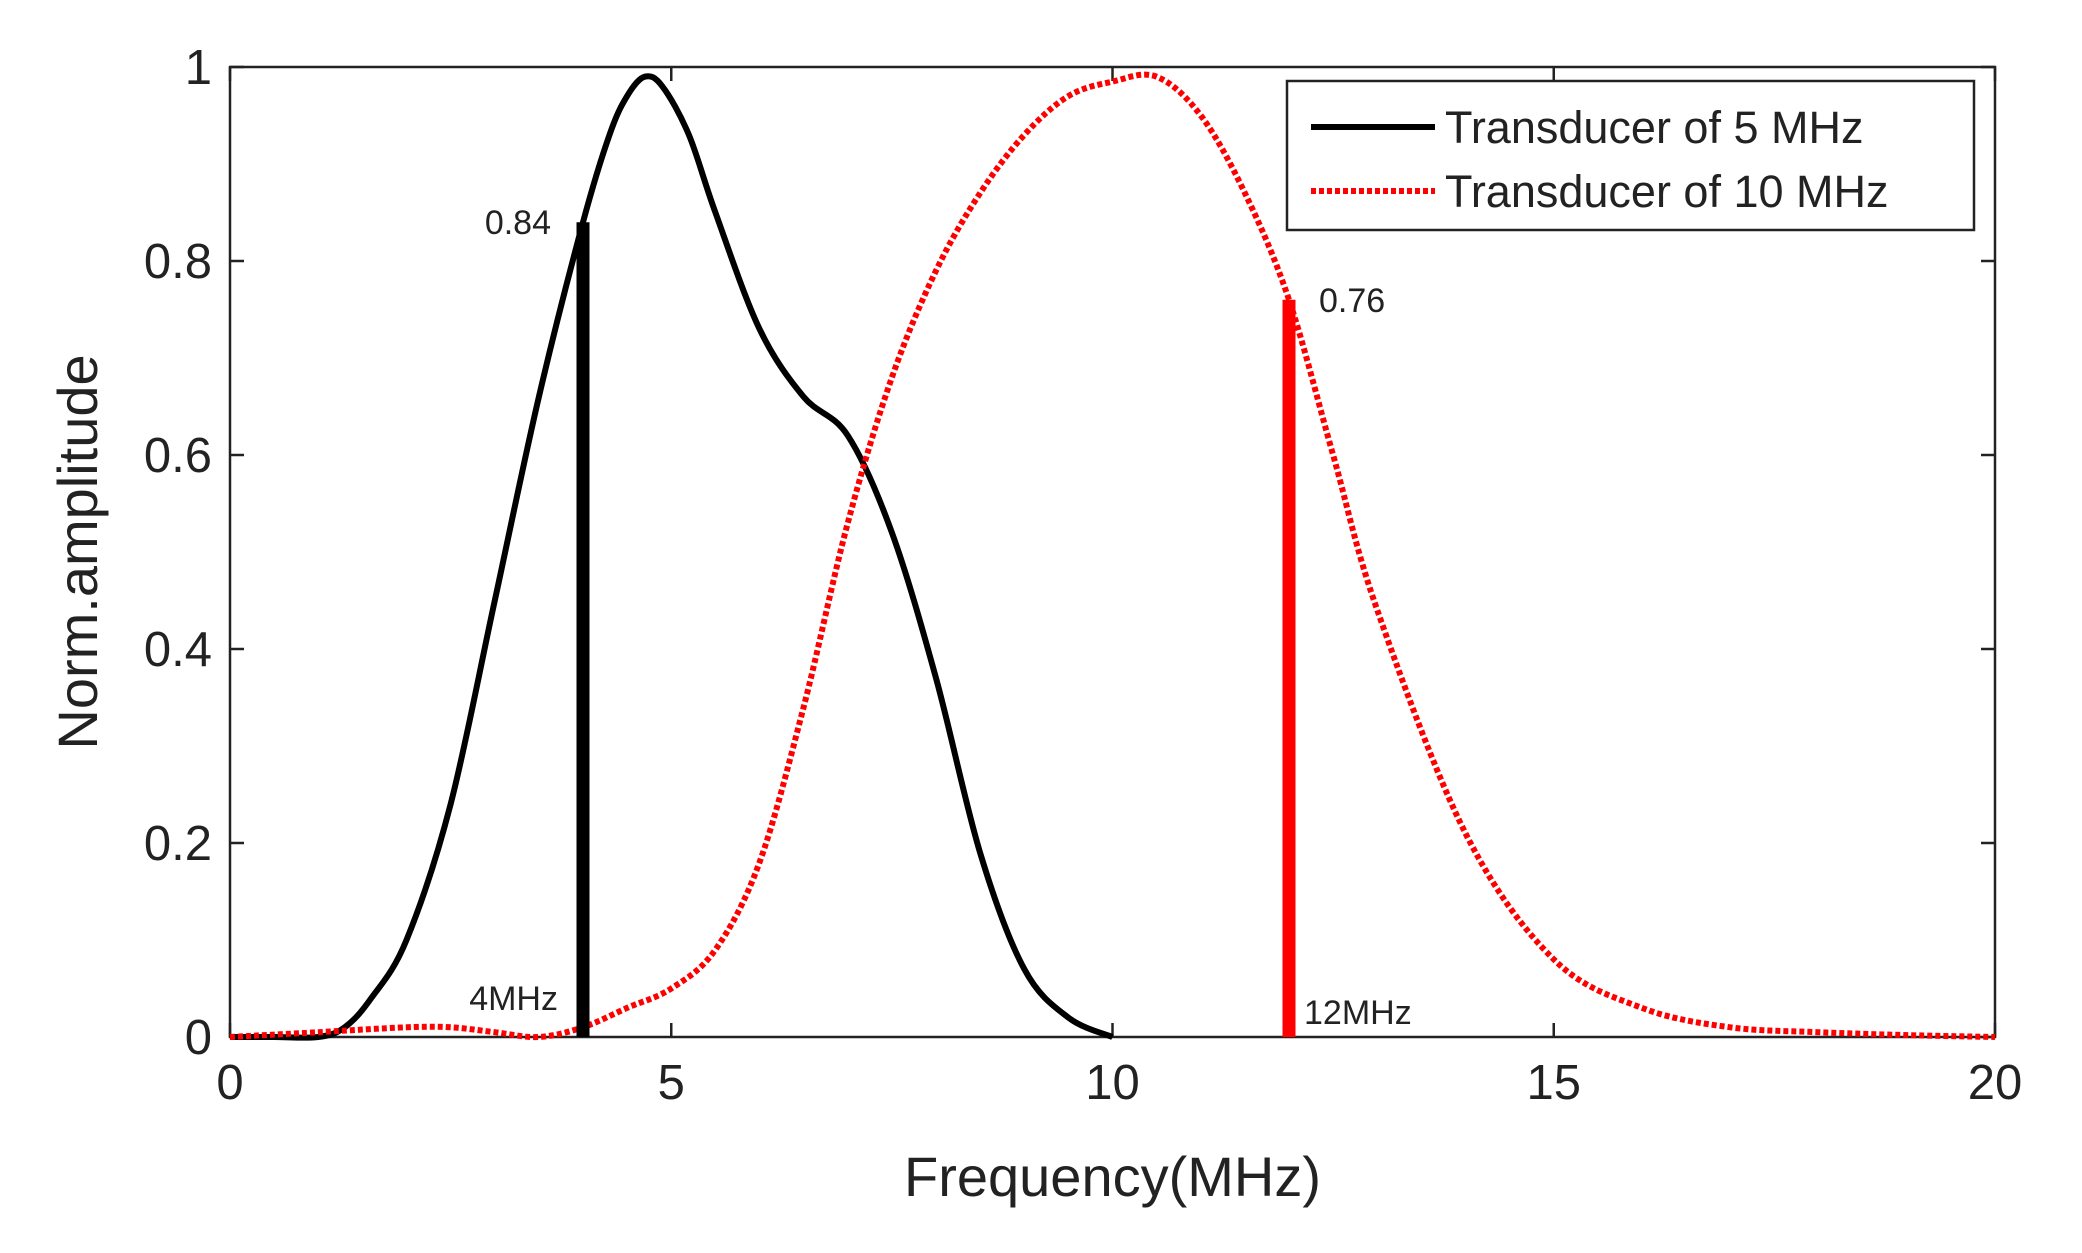  What do you see at coordinates (1112, 1176) in the screenshot?
I see `x-axis-title: Frequency(MHz)` at bounding box center [1112, 1176].